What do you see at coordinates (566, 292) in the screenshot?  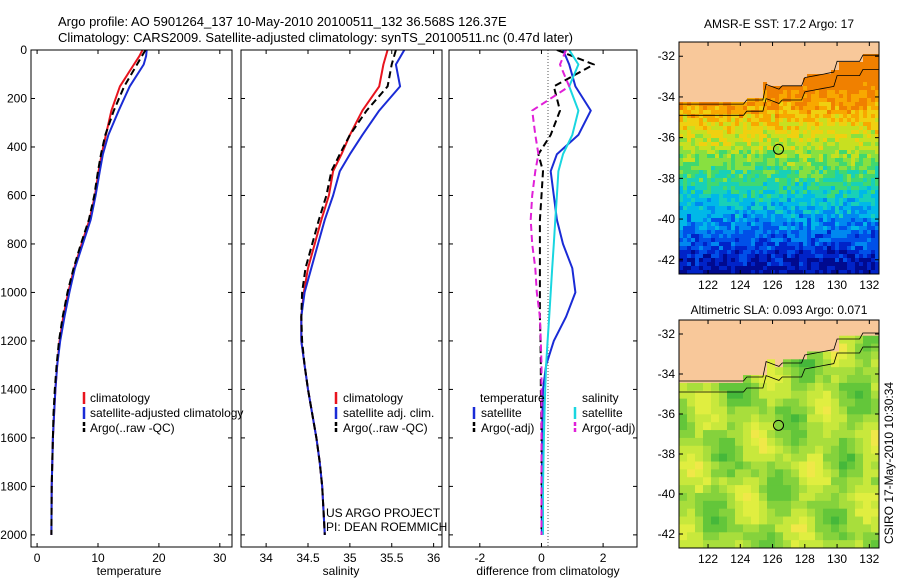 I see `series-line-temperature-argo-adj-` at bounding box center [566, 292].